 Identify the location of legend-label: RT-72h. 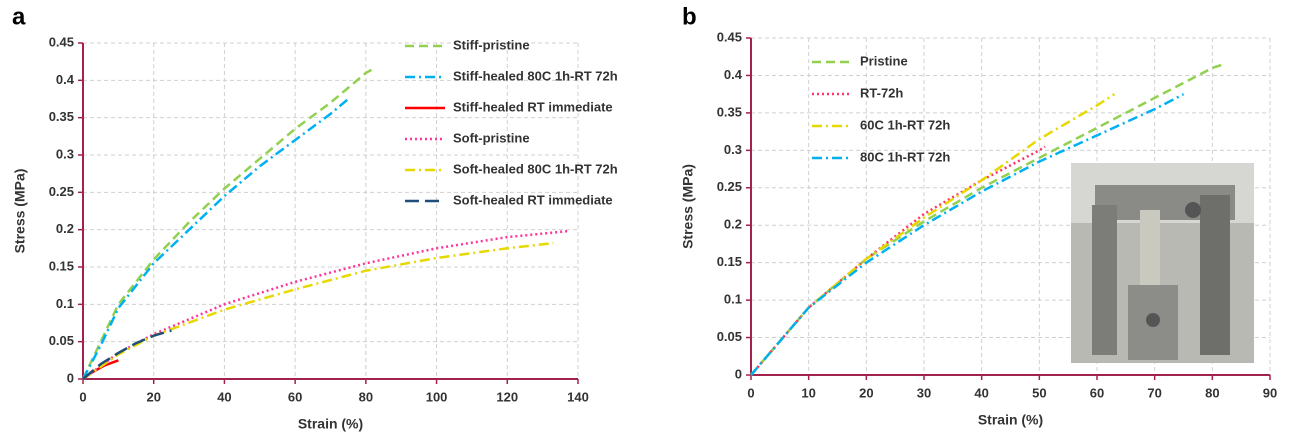
(881, 92).